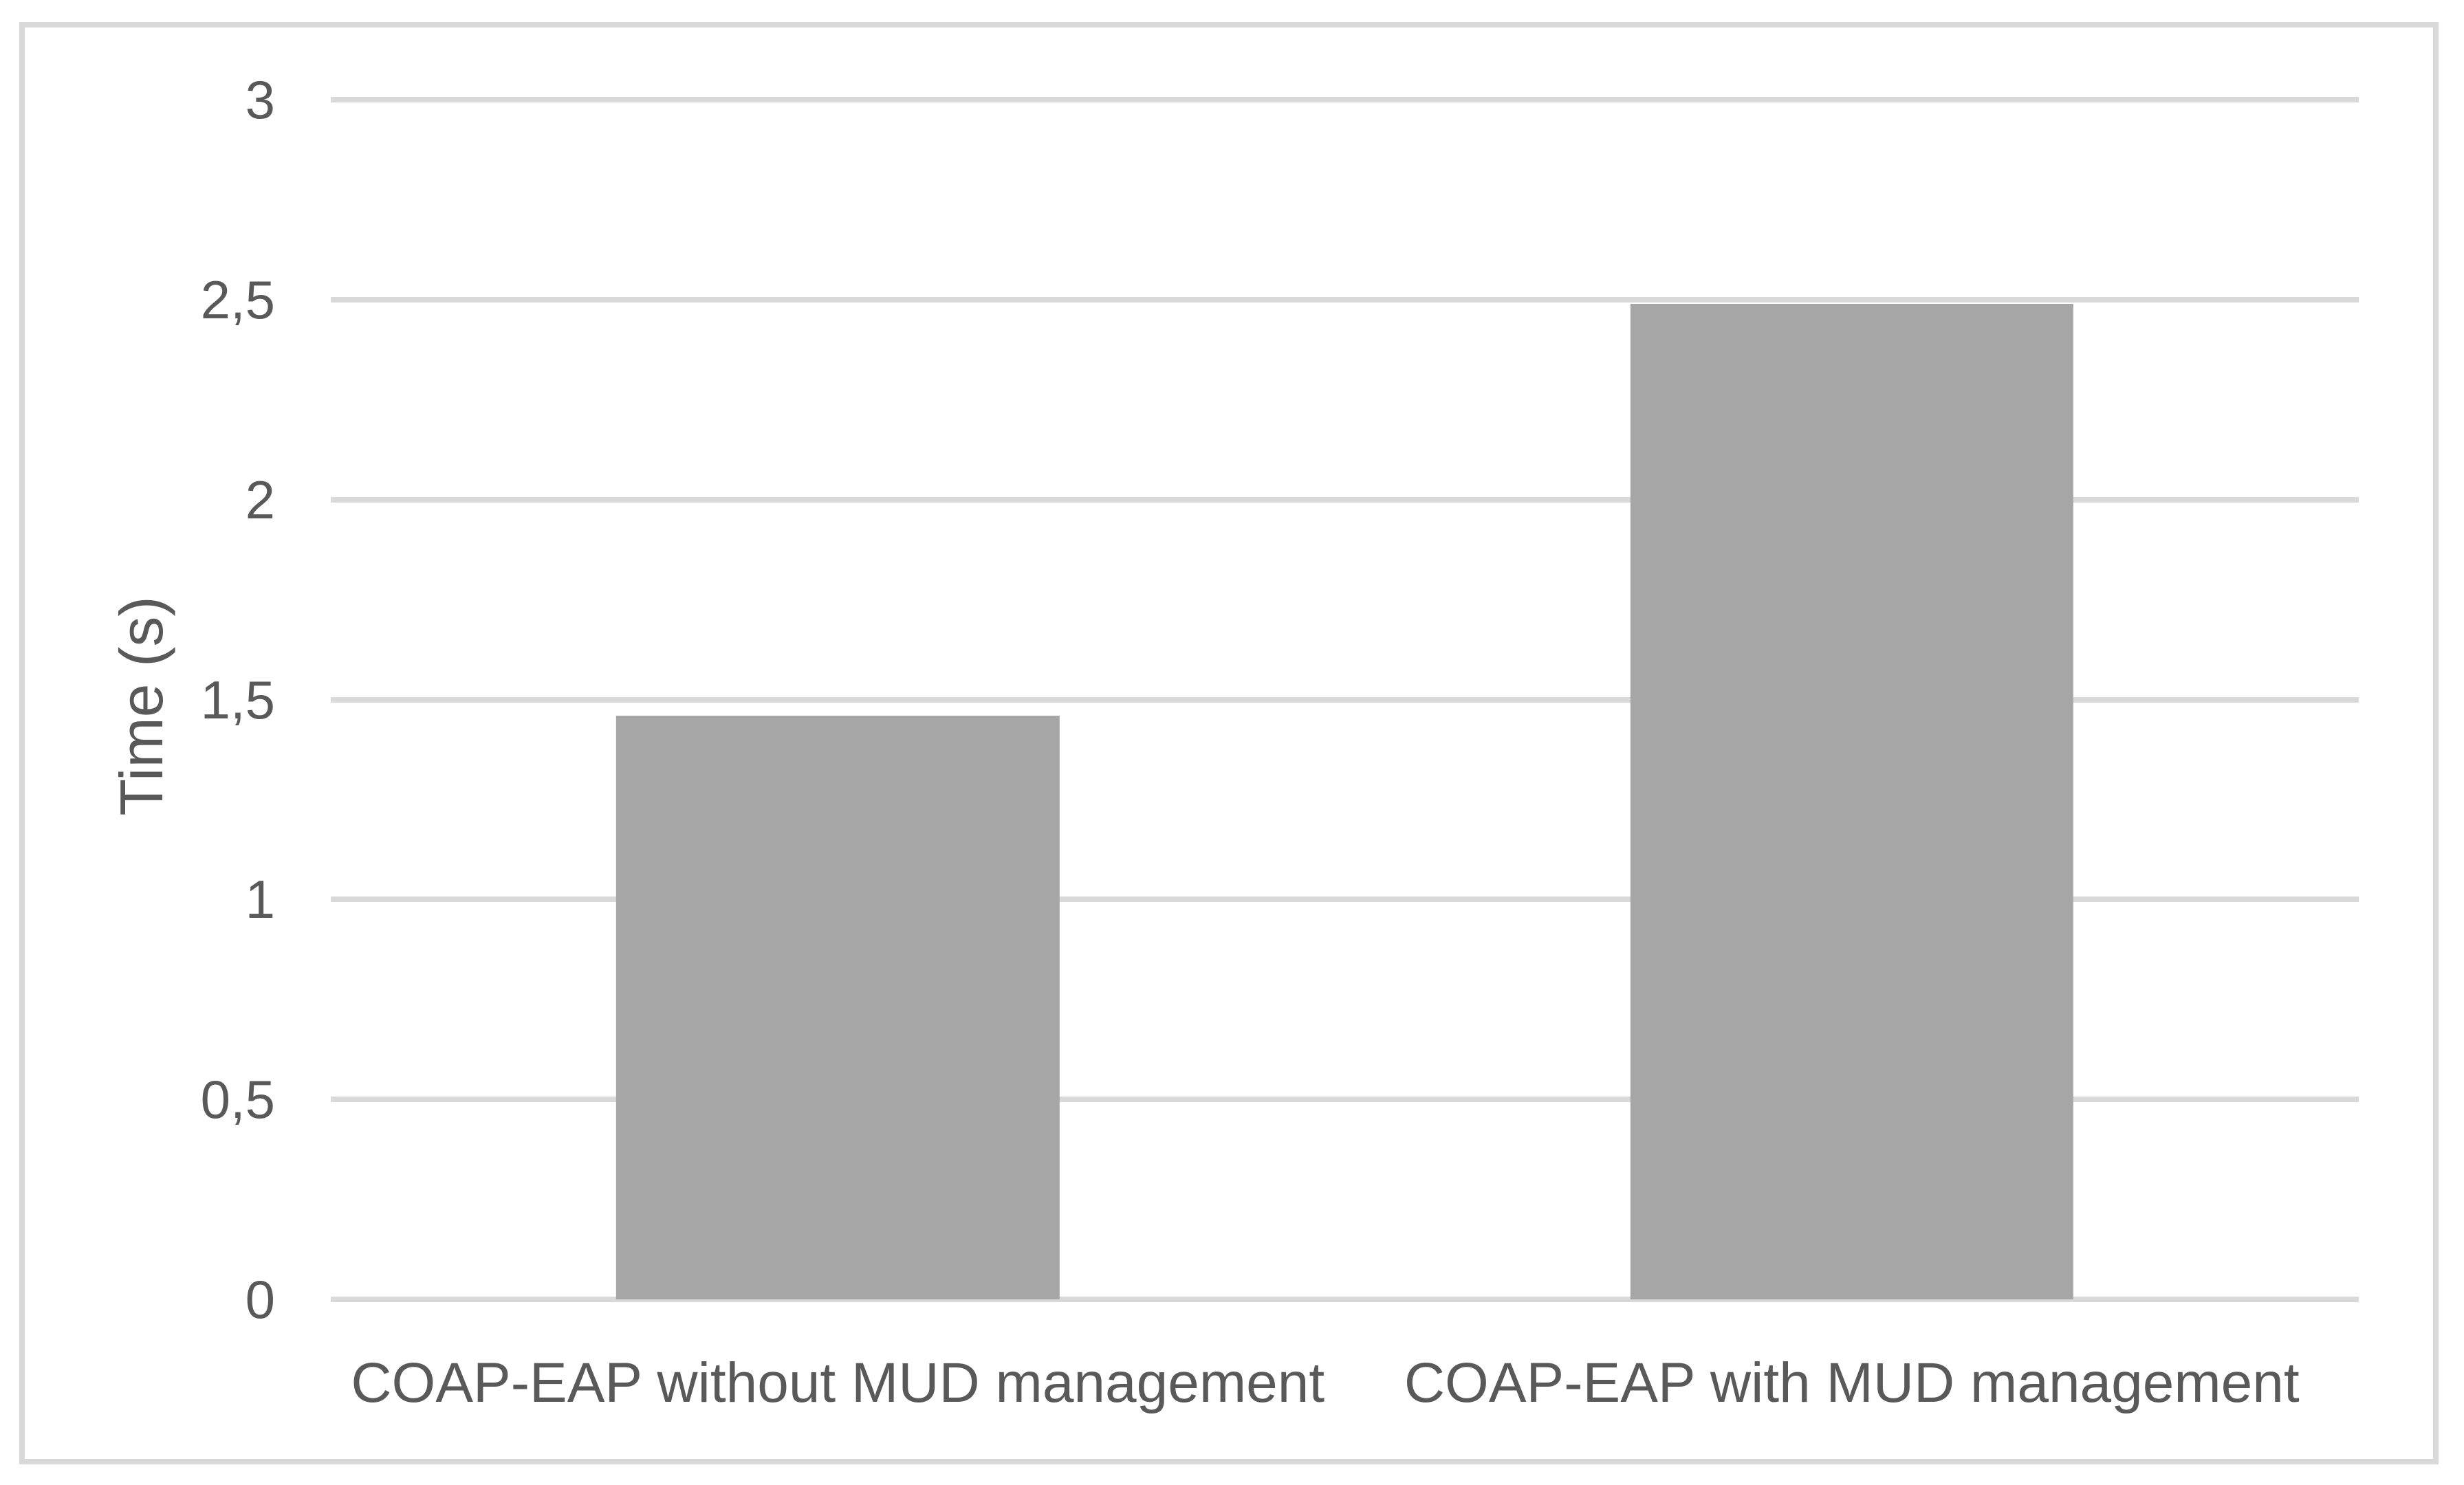 The image size is (2464, 1485). What do you see at coordinates (138, 699) in the screenshot?
I see `y-axis-tick-labels: 0 0,5 1 1,5 2 2,5 3` at bounding box center [138, 699].